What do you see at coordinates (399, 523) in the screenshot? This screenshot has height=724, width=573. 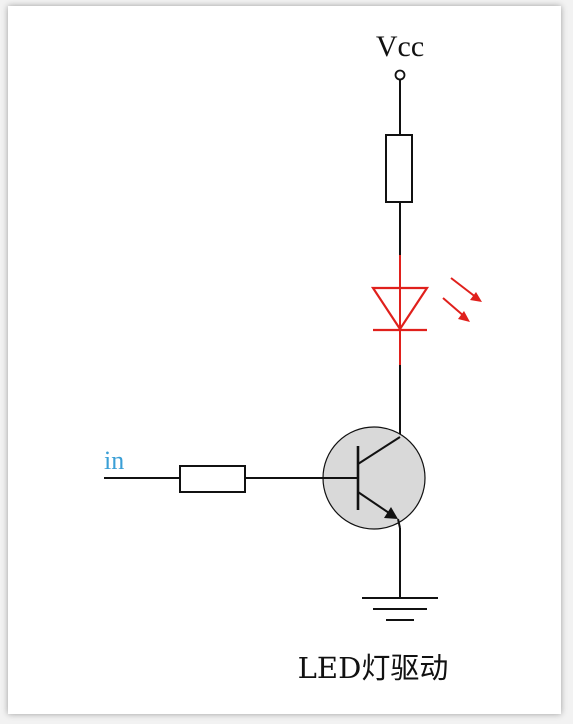 I see `wire-emitter-to-ground` at bounding box center [399, 523].